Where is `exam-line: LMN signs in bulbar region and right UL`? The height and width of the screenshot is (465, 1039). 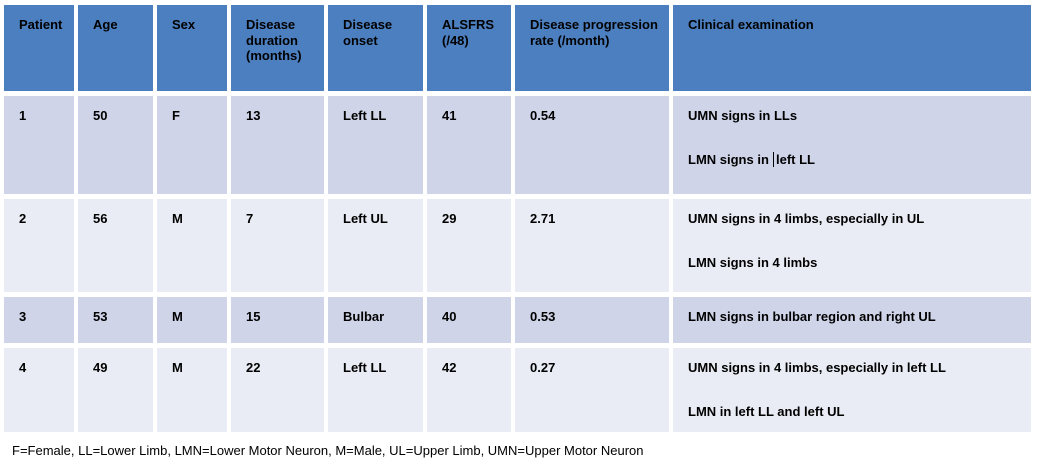
exam-line: LMN signs in bulbar region and right UL is located at coordinates (812, 316).